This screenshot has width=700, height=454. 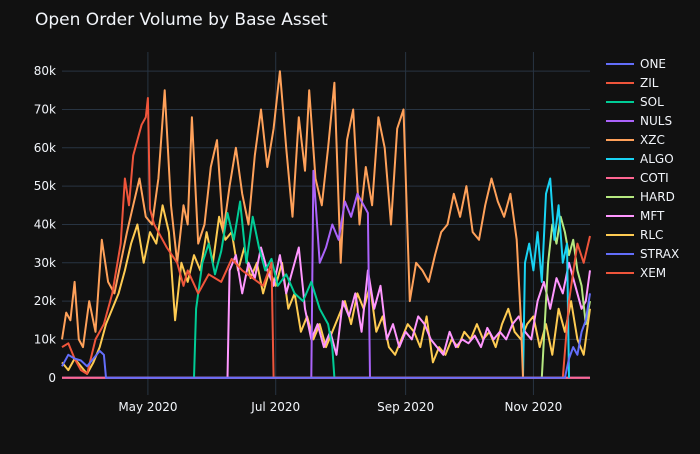 I want to click on y-tick-label: 10k, so click(x=45, y=339).